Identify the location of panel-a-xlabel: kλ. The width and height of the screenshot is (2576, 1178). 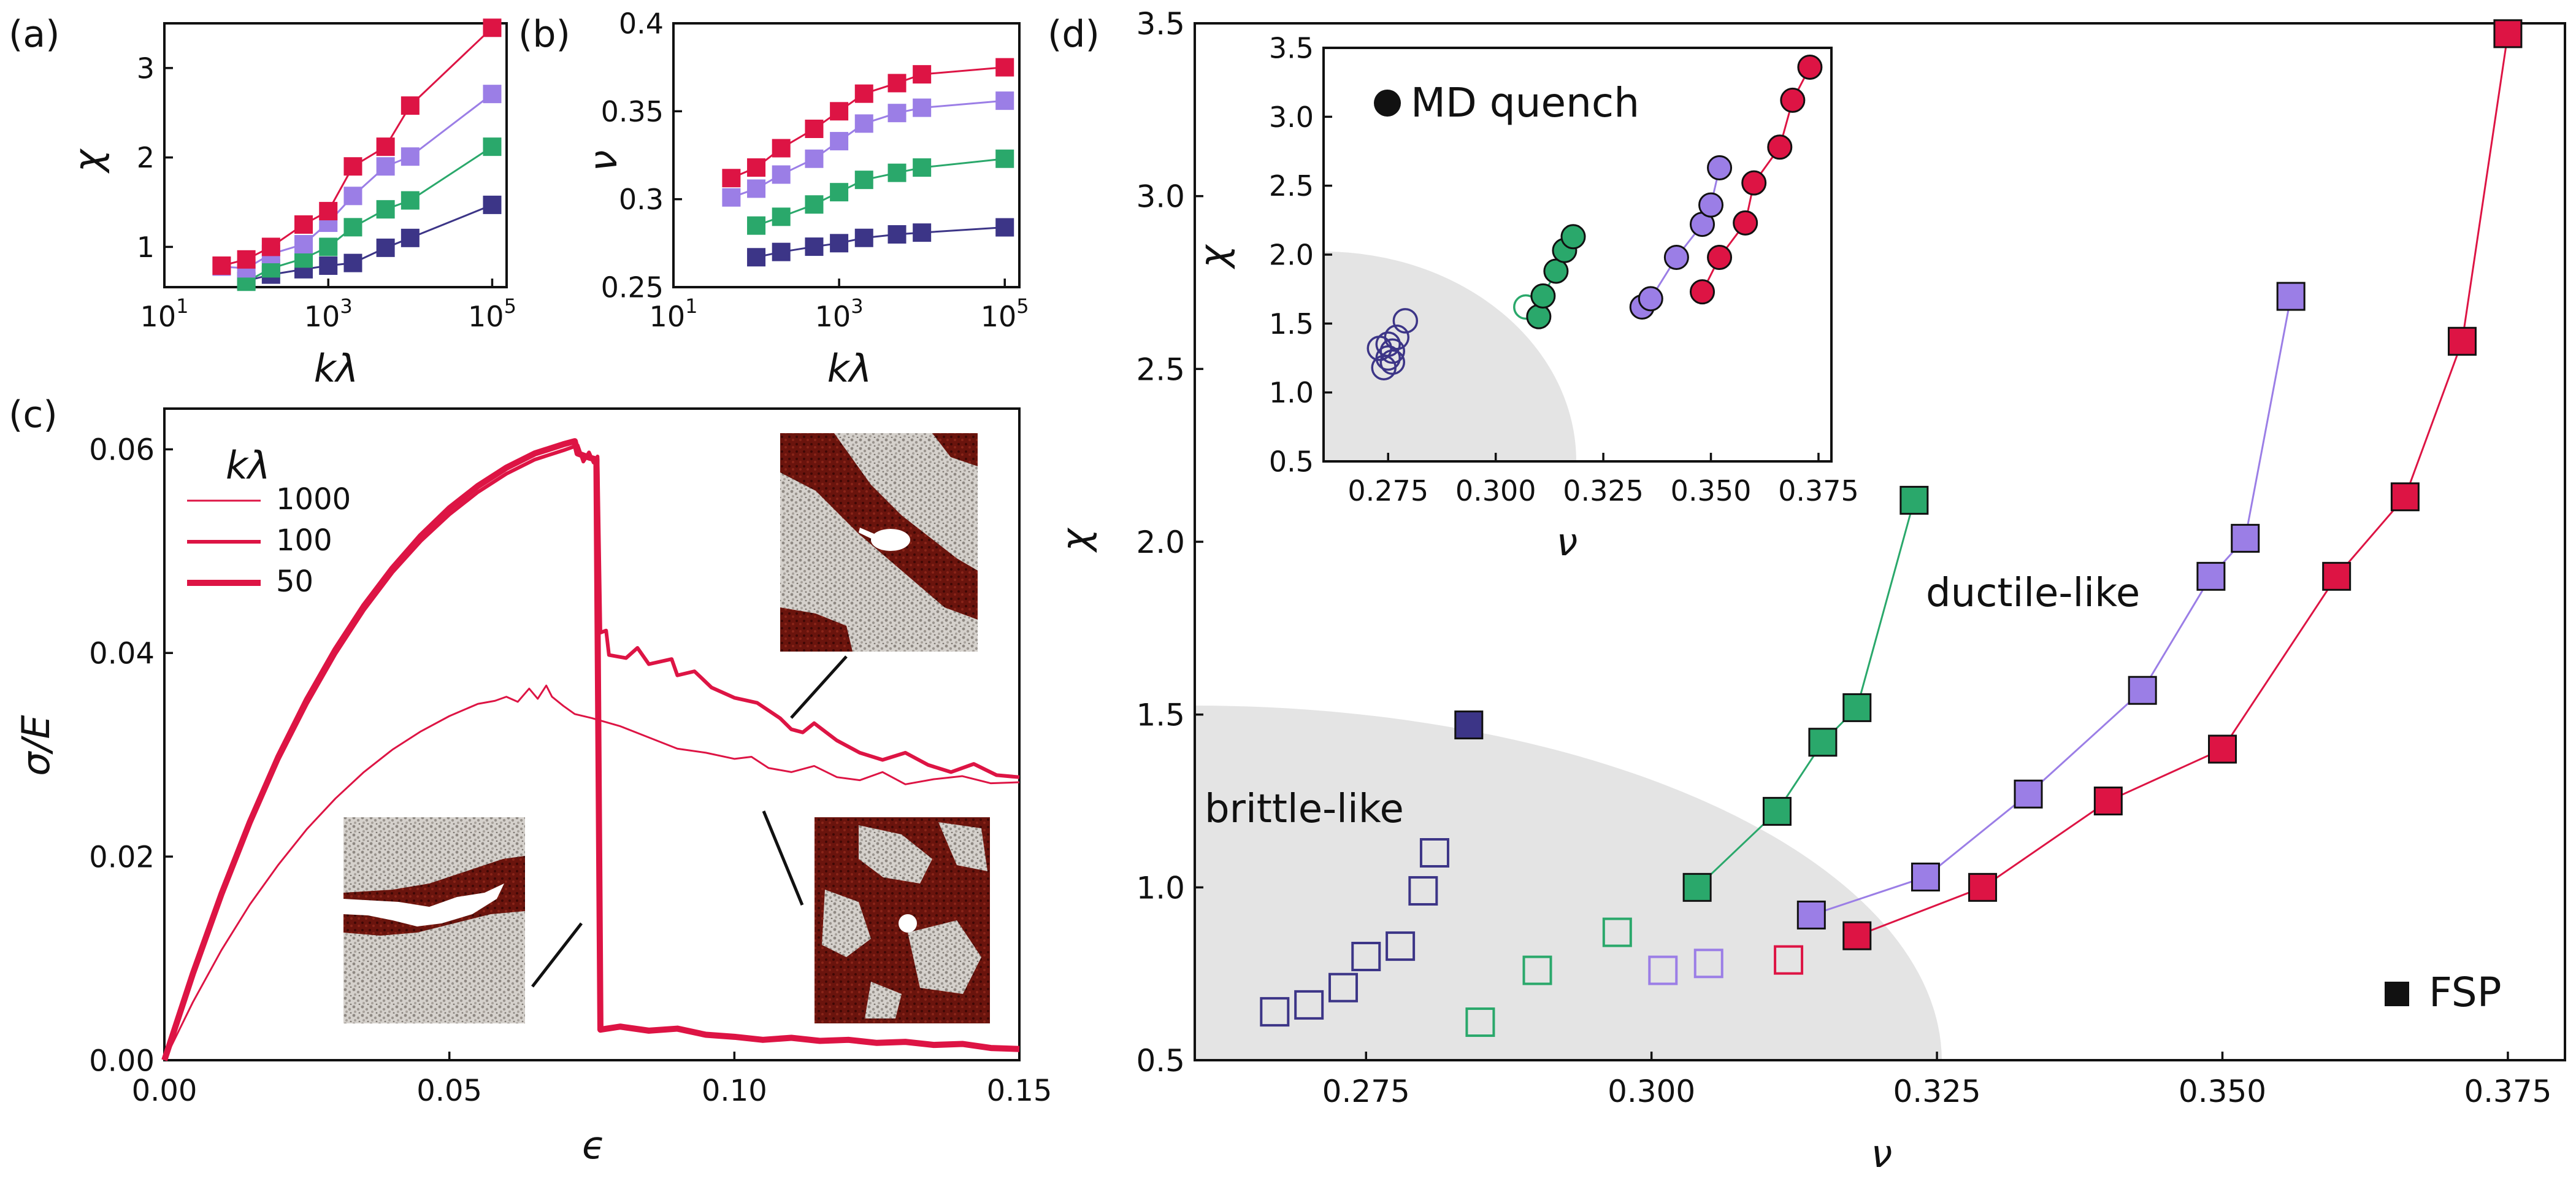
(336, 369).